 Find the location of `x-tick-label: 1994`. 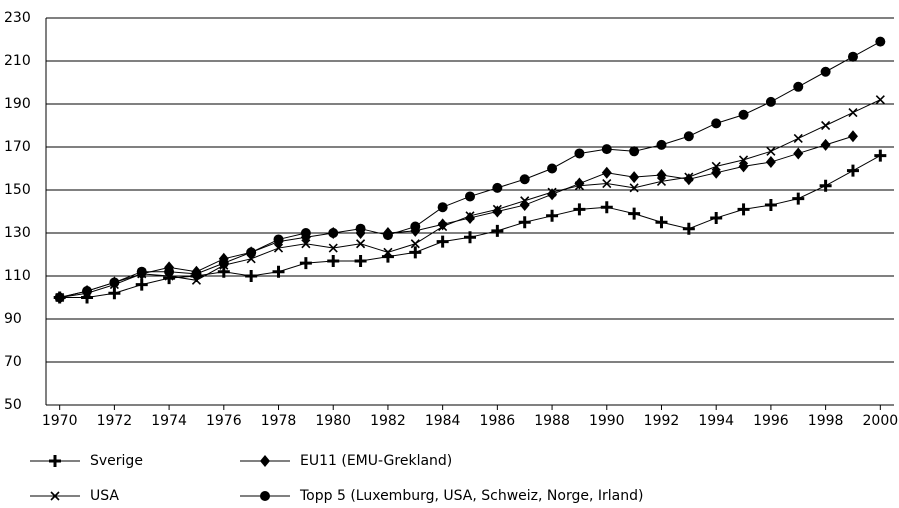

x-tick-label: 1994 is located at coordinates (716, 421).